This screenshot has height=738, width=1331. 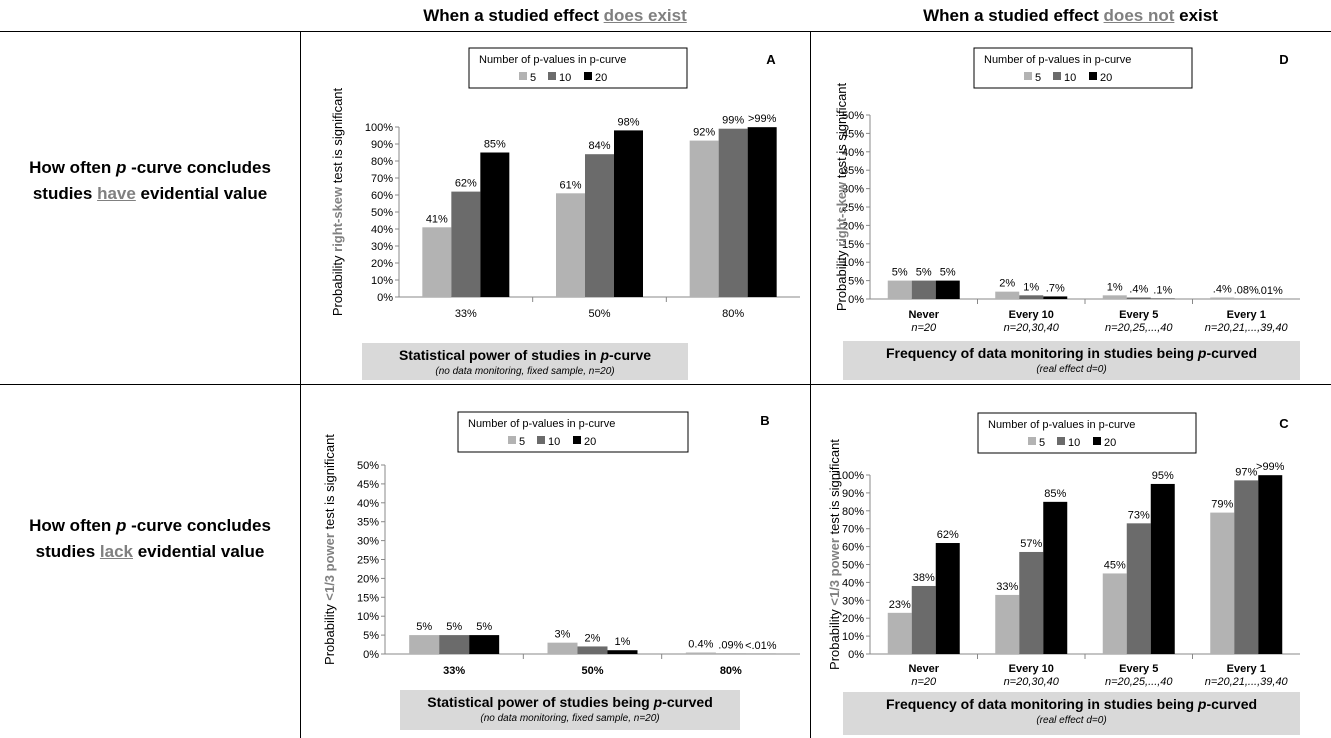 I want to click on ylabel-post-b: test is significant, so click(x=329, y=483).